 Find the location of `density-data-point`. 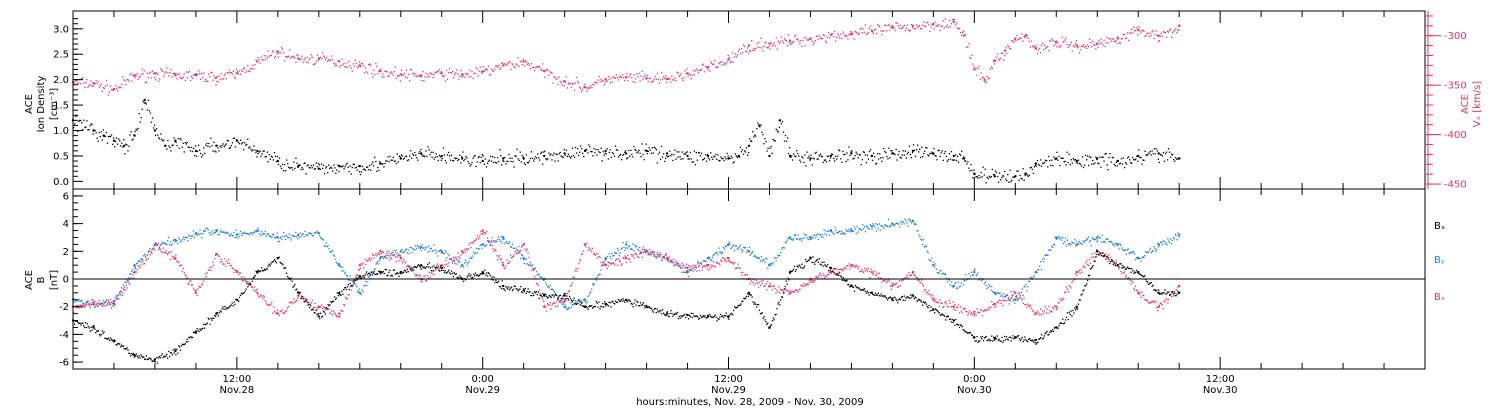

density-data-point is located at coordinates (667, 153).